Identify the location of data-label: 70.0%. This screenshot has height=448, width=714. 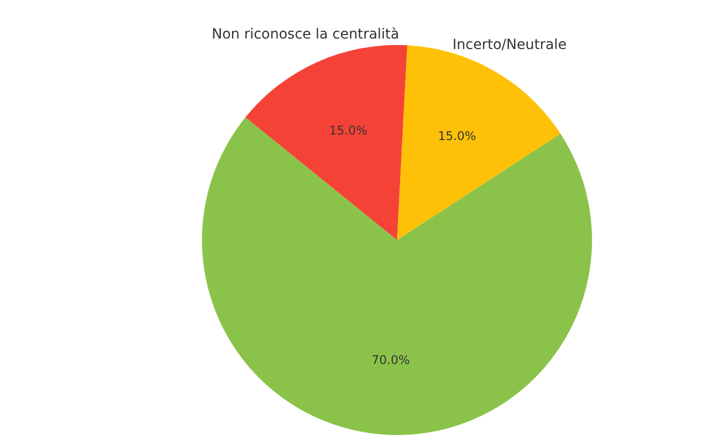
(391, 359).